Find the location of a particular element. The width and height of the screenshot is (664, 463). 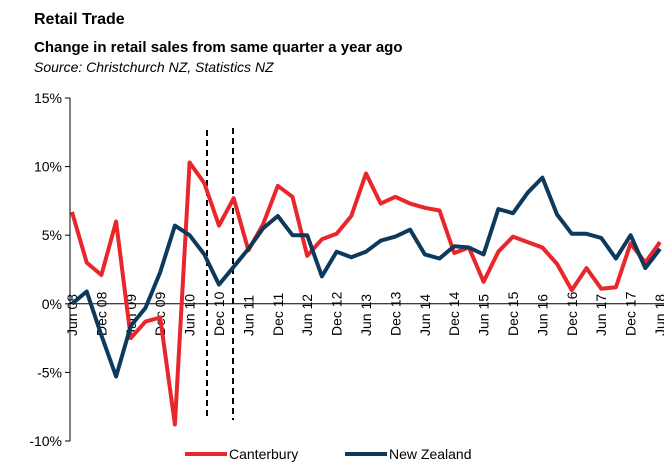

chart-title: Retail Trade is located at coordinates (79, 19).